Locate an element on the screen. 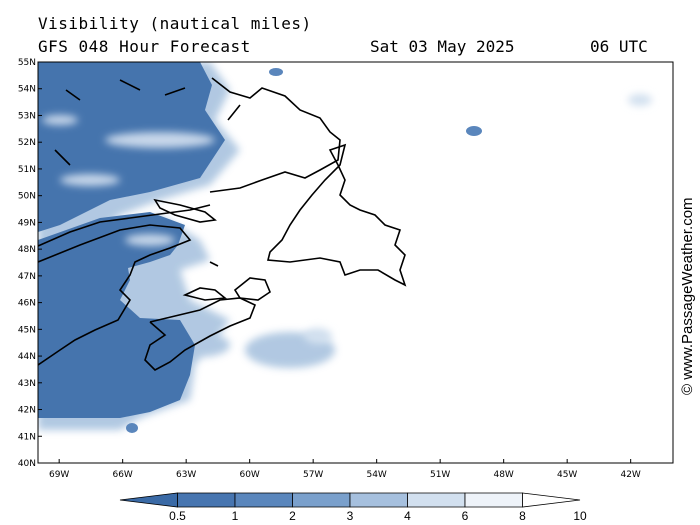 Image resolution: width=700 pixels, height=525 pixels. svg-text: © www.PassageWeather.com is located at coordinates (687, 296).